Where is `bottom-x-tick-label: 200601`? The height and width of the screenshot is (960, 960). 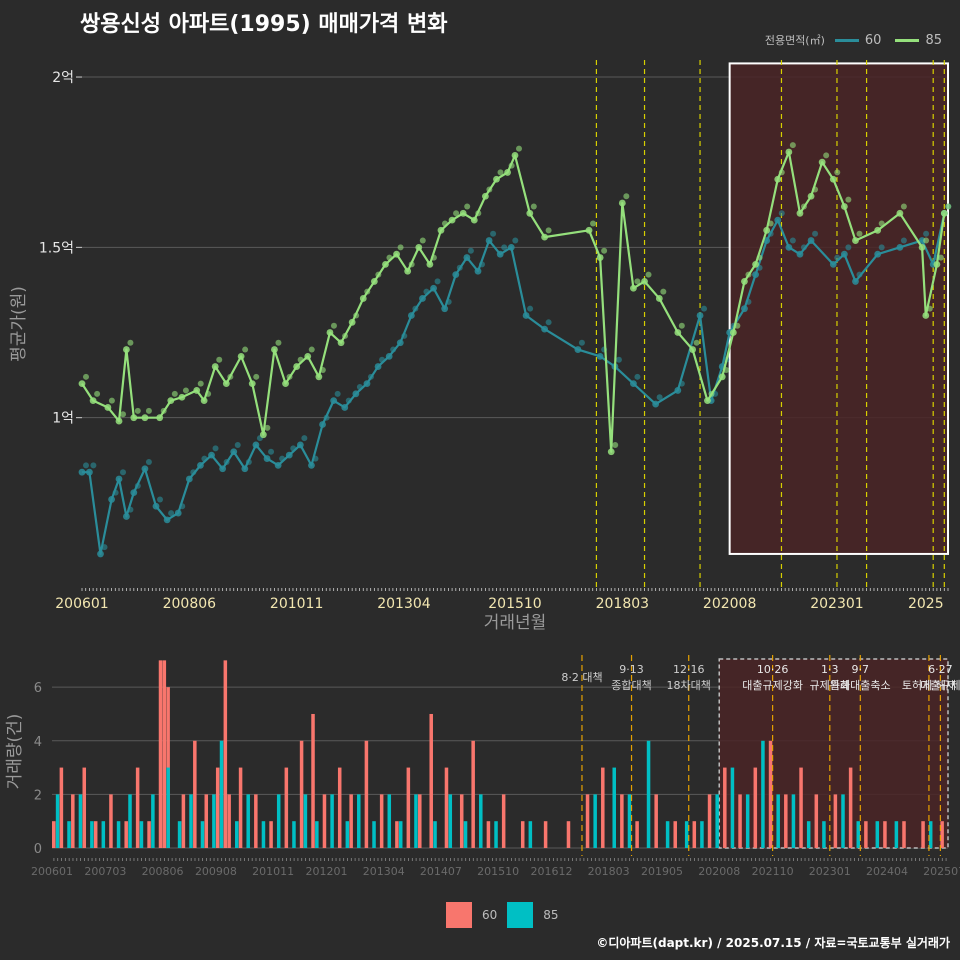
bottom-x-tick-label: 200601 is located at coordinates (52, 871).